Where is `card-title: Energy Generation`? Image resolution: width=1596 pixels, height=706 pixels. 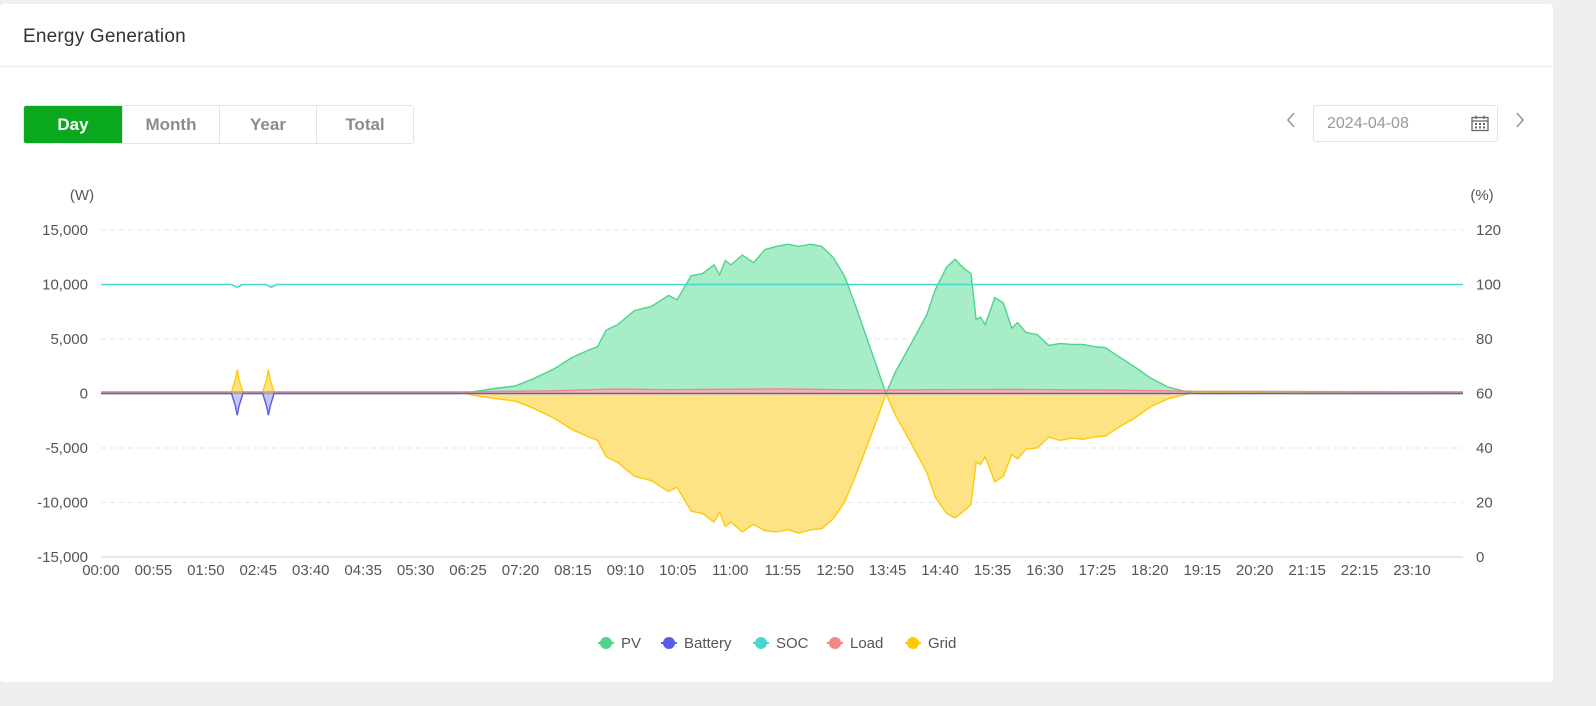 card-title: Energy Generation is located at coordinates (776, 35).